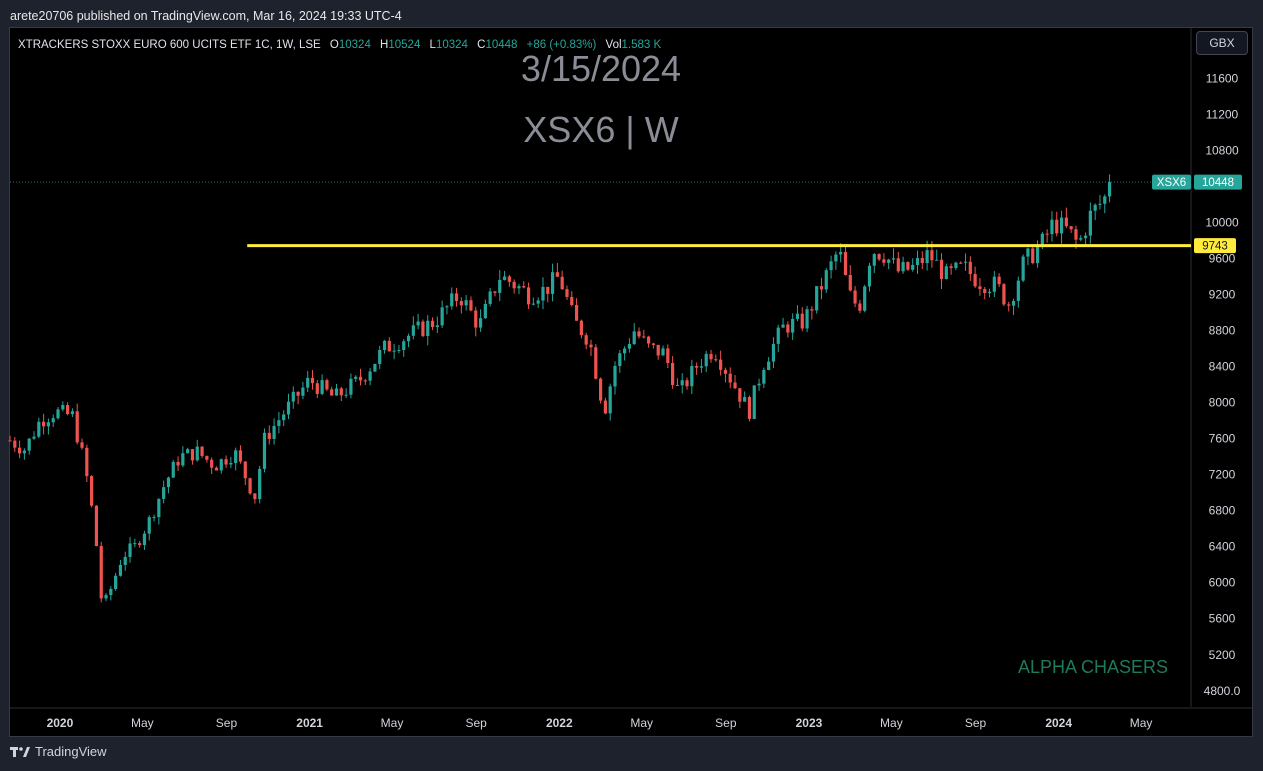 The height and width of the screenshot is (771, 1263). Describe the element at coordinates (1222, 78) in the screenshot. I see `price-tick-label: 11600` at that location.